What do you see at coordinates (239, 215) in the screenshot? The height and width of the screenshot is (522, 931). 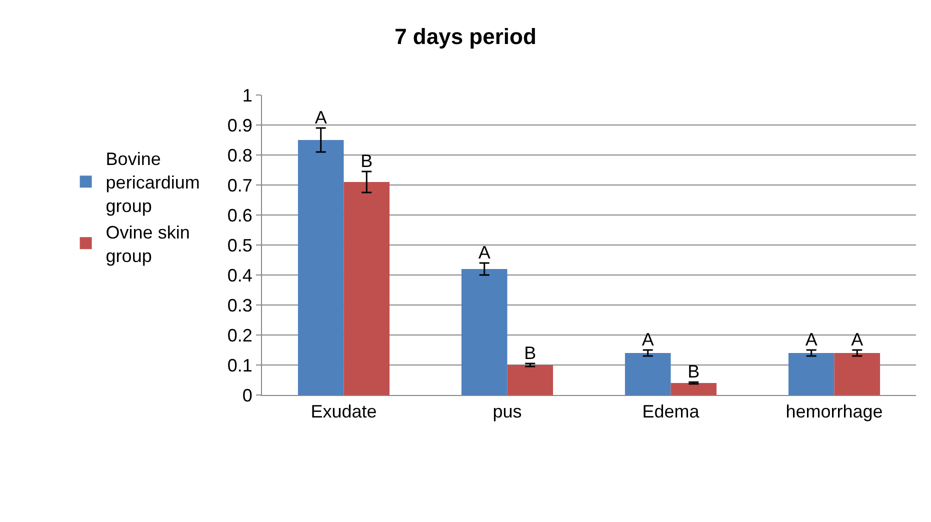 I see `y-tick-label: 0.6` at bounding box center [239, 215].